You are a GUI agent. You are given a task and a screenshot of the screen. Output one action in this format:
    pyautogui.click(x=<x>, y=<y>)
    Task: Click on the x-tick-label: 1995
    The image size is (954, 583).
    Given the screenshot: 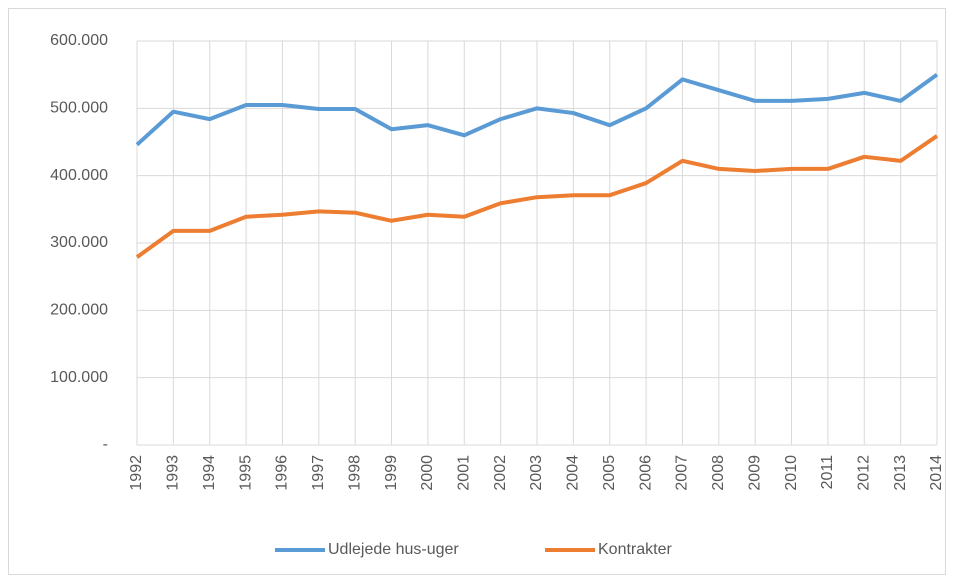 What is the action you would take?
    pyautogui.click(x=245, y=473)
    